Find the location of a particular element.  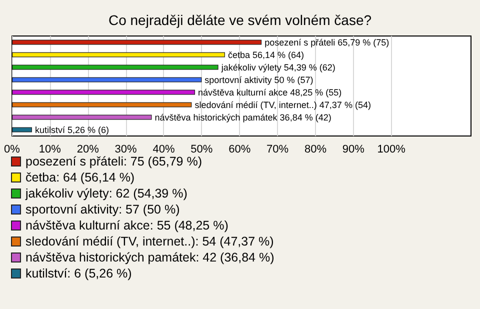

x-tick-label: 30% is located at coordinates (126, 150).